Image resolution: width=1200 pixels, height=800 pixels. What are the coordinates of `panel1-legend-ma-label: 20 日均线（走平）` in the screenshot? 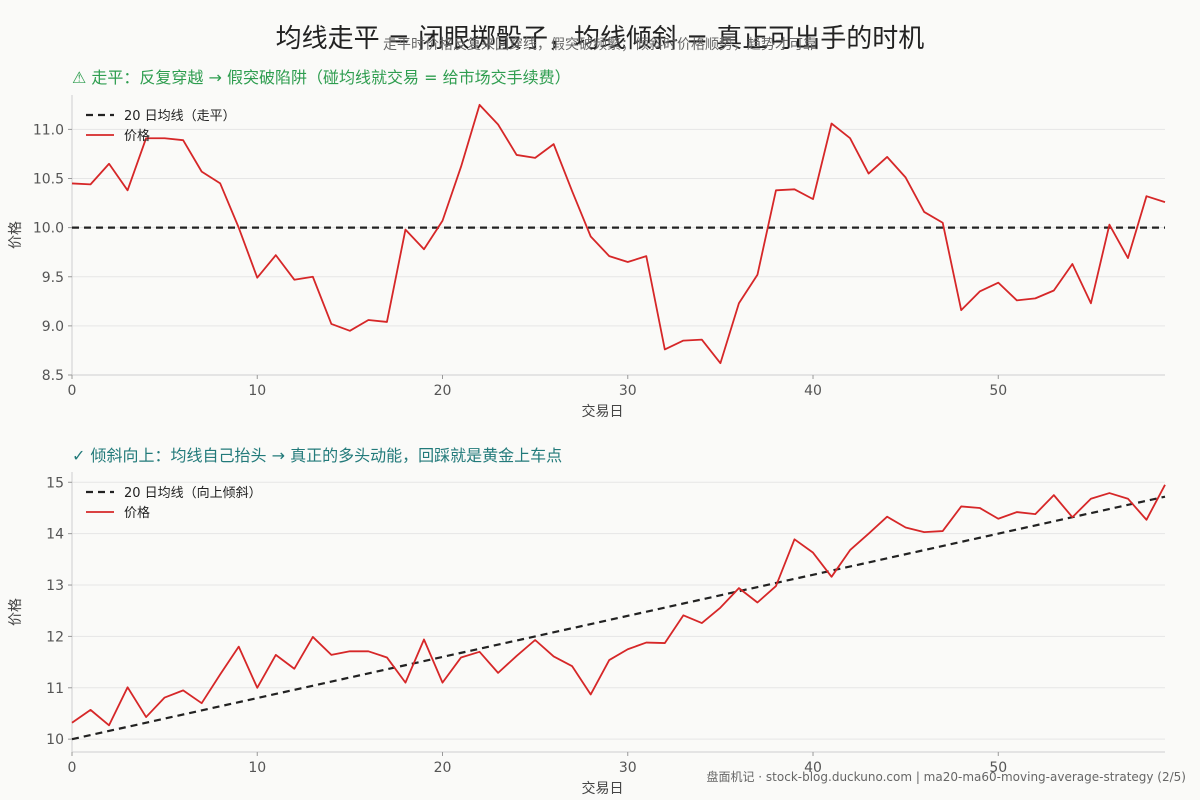 It's located at (180, 116).